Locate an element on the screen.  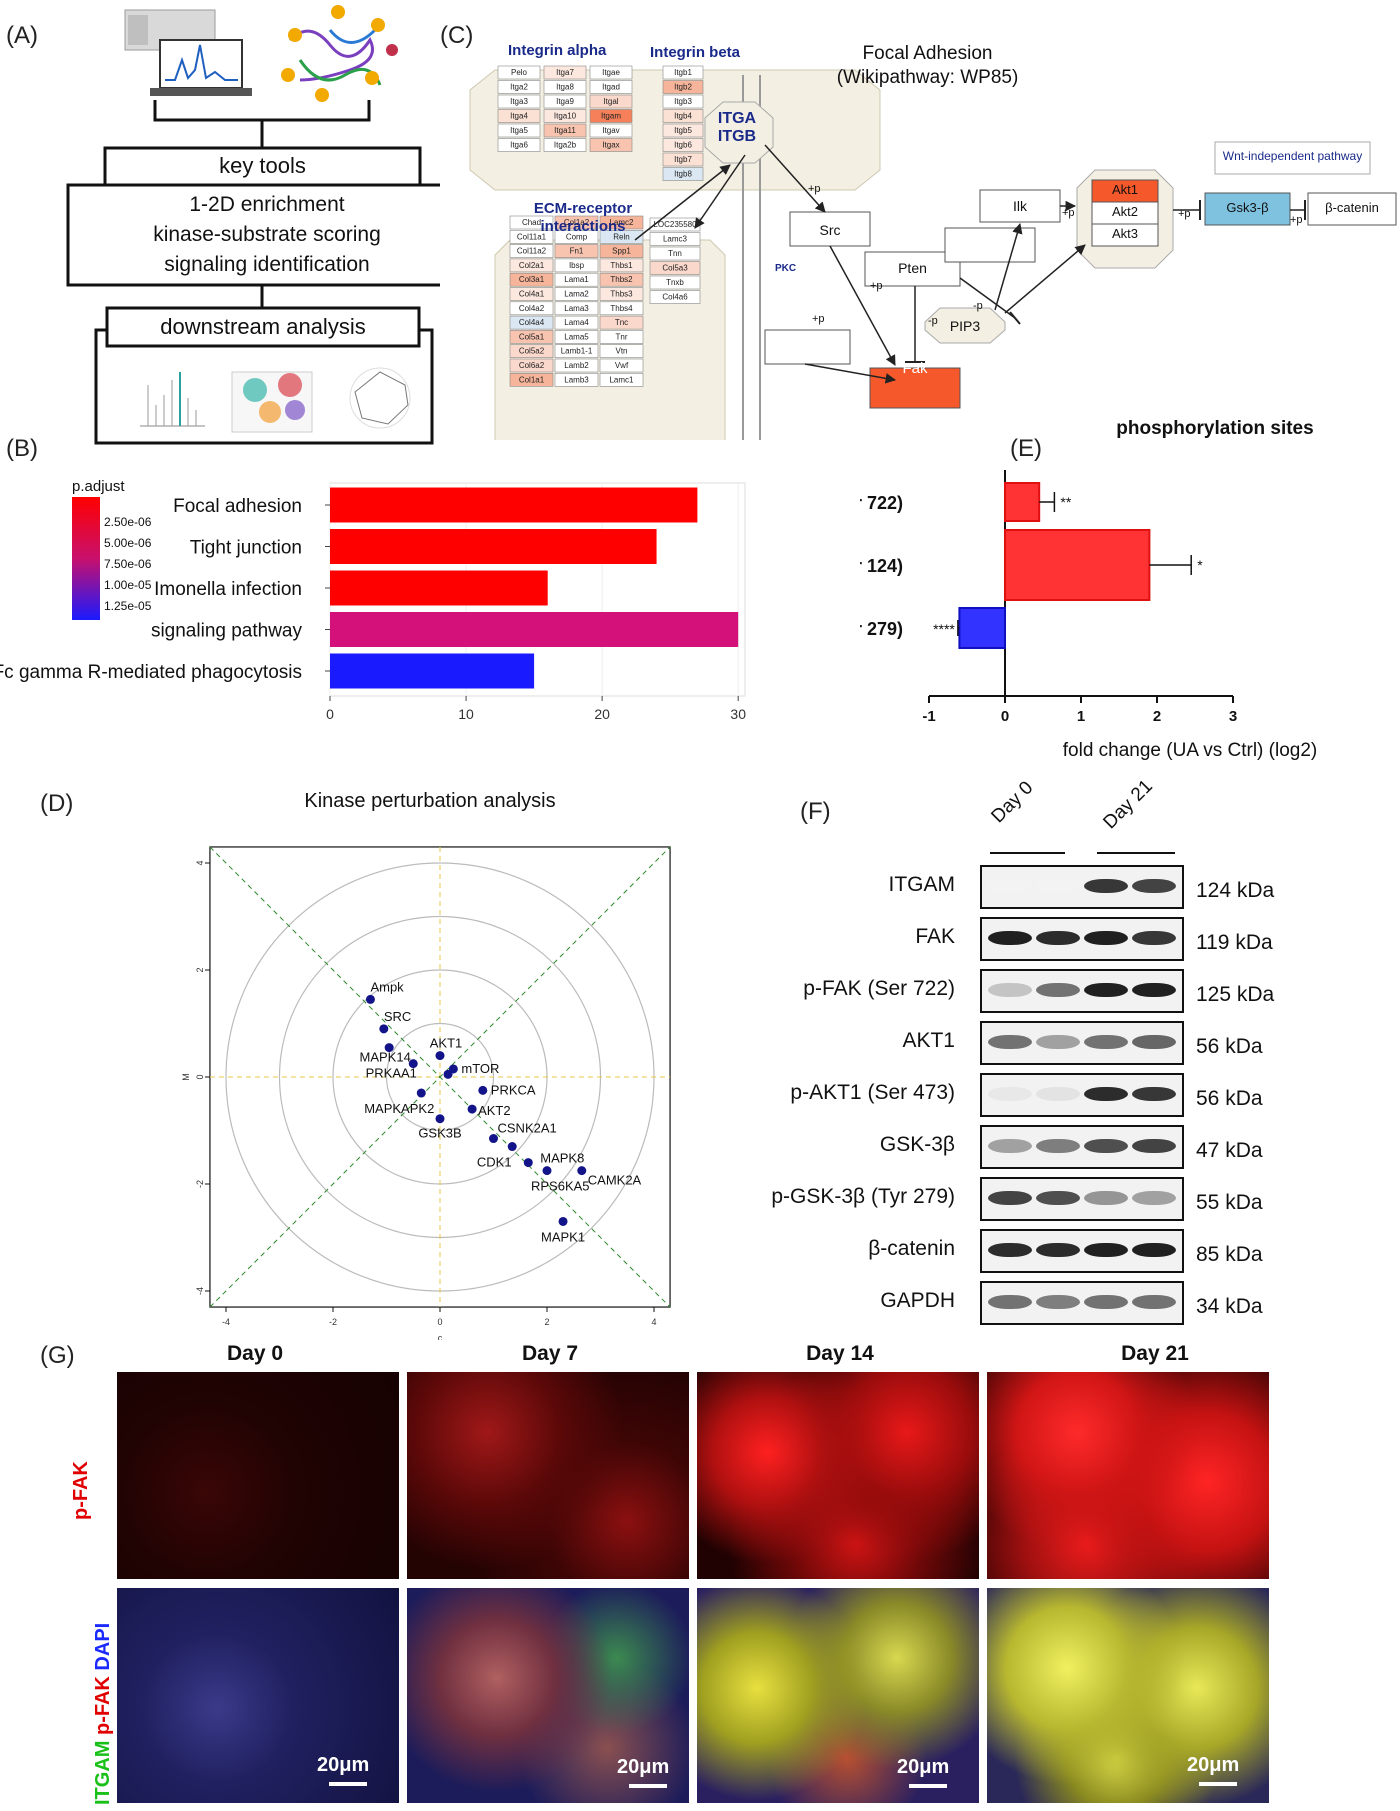
gene-label: Col11a2 is located at coordinates (532, 251).